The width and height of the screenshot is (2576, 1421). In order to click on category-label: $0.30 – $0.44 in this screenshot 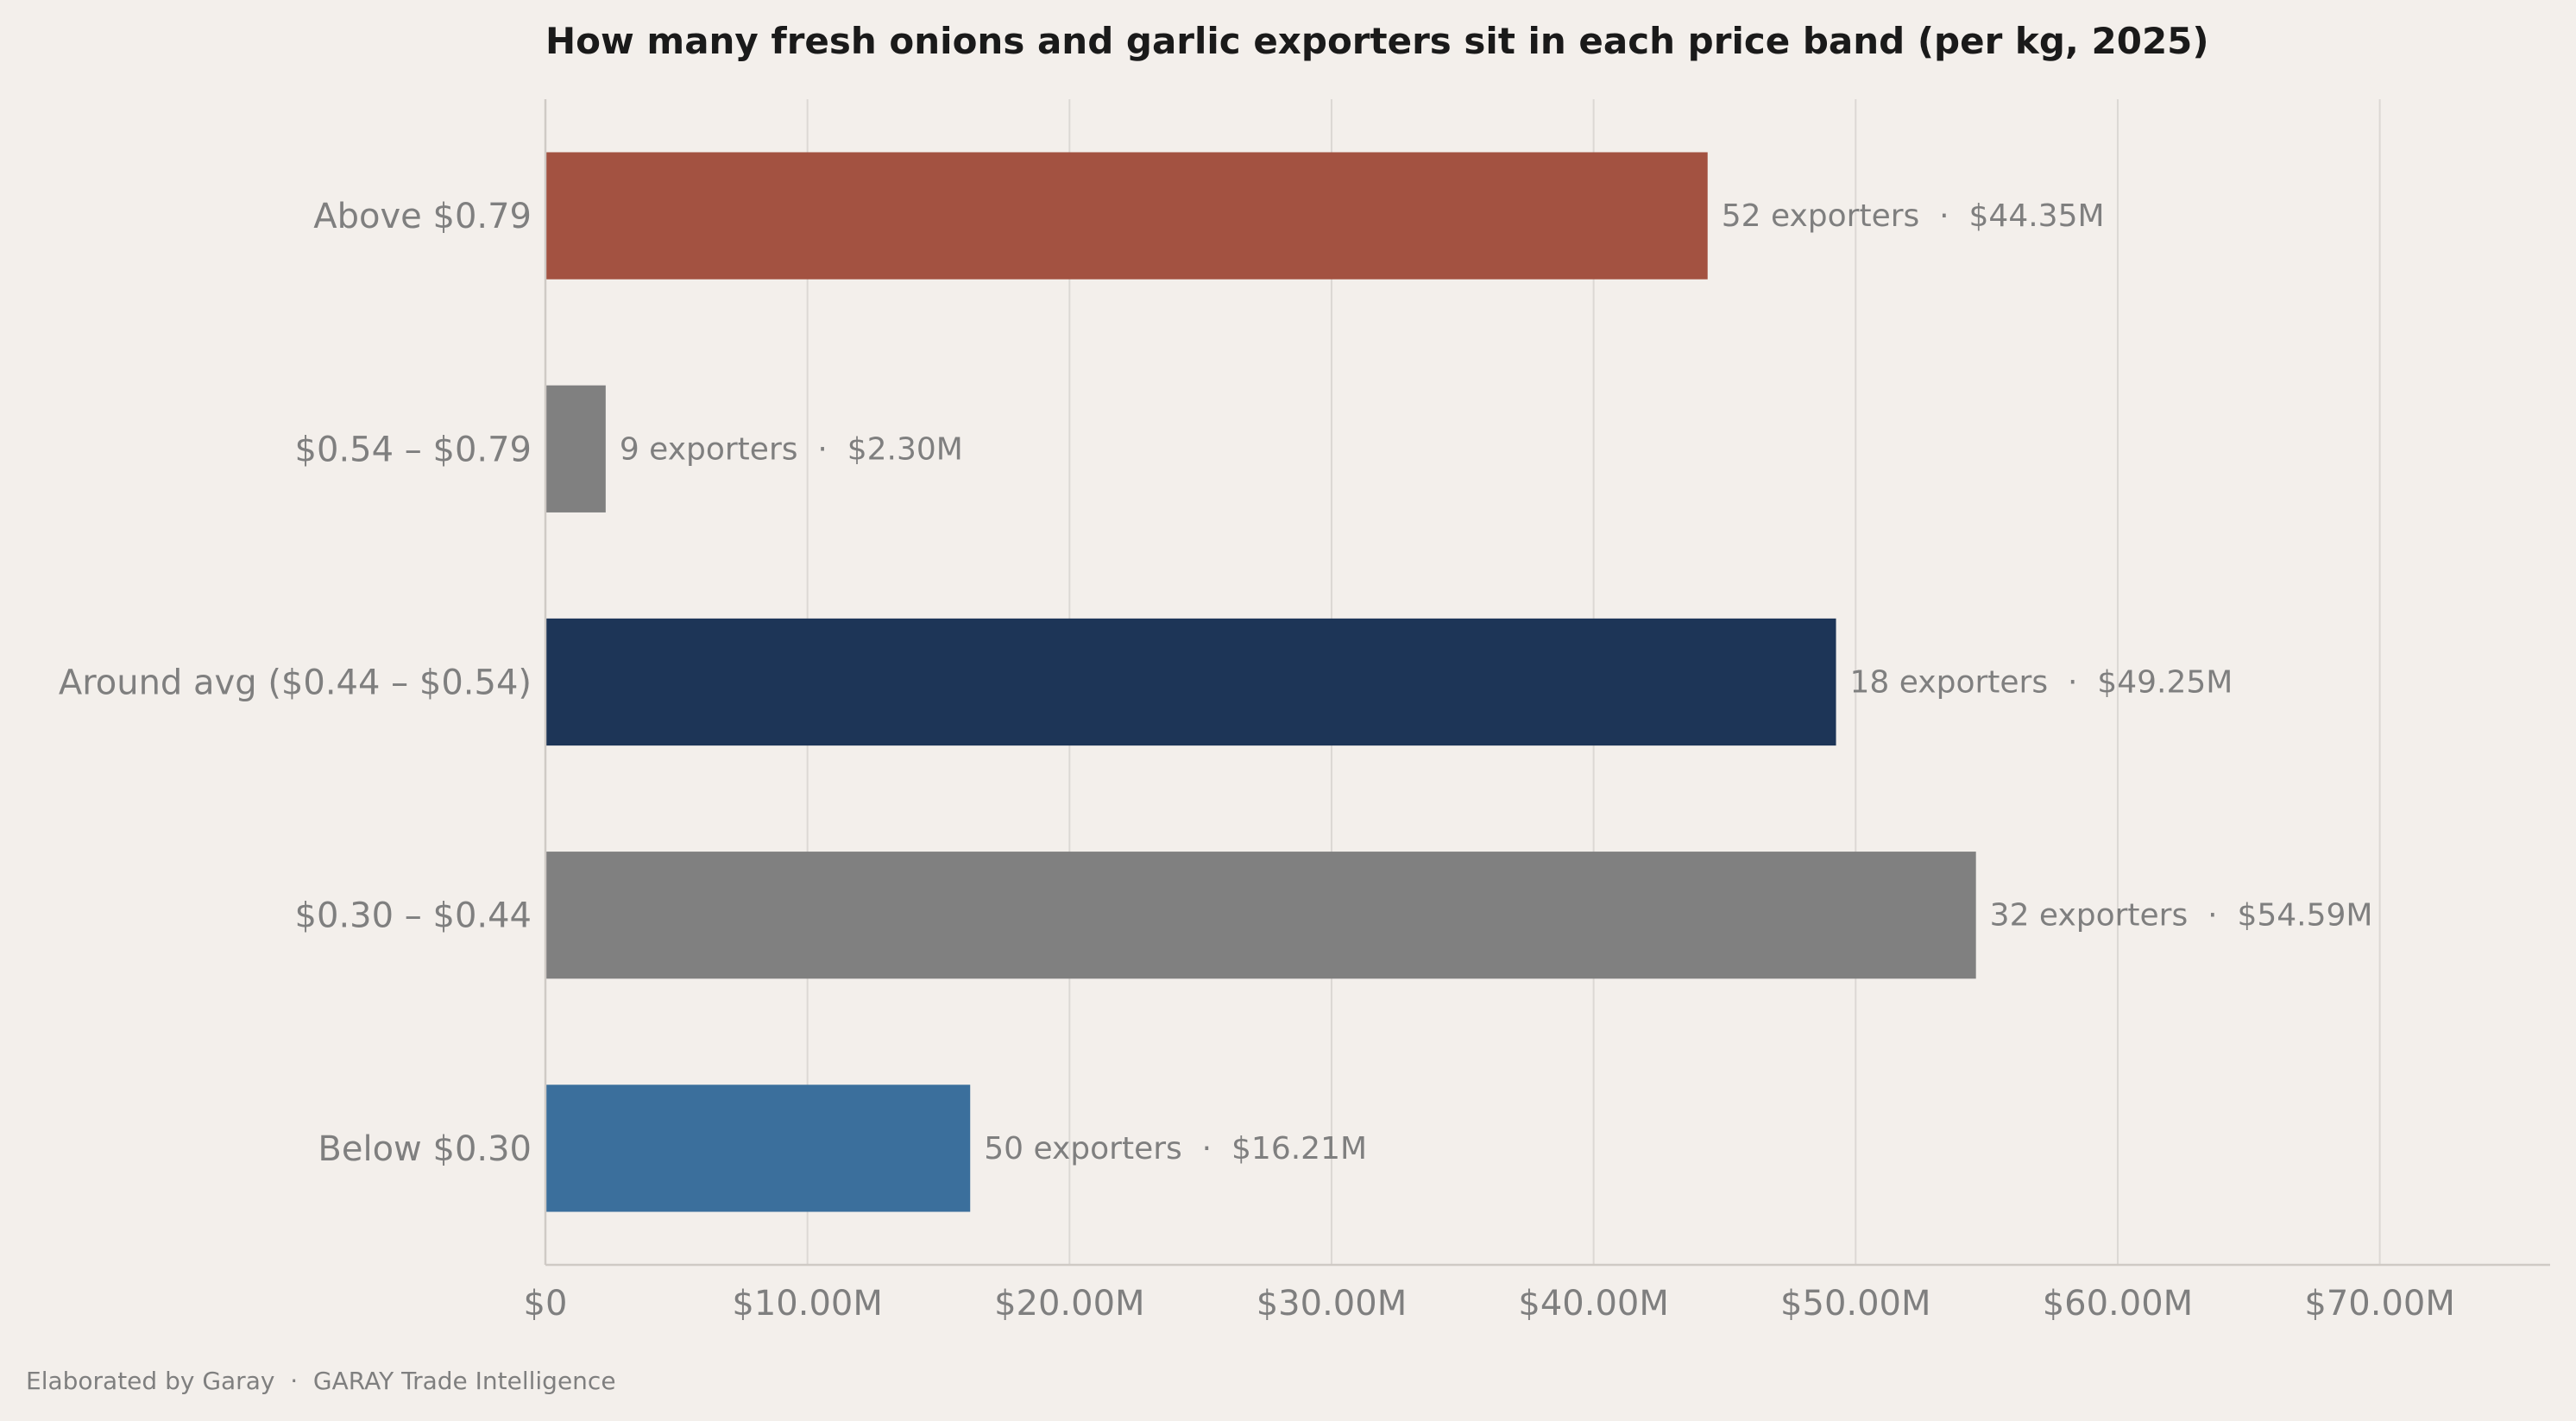, I will do `click(413, 916)`.